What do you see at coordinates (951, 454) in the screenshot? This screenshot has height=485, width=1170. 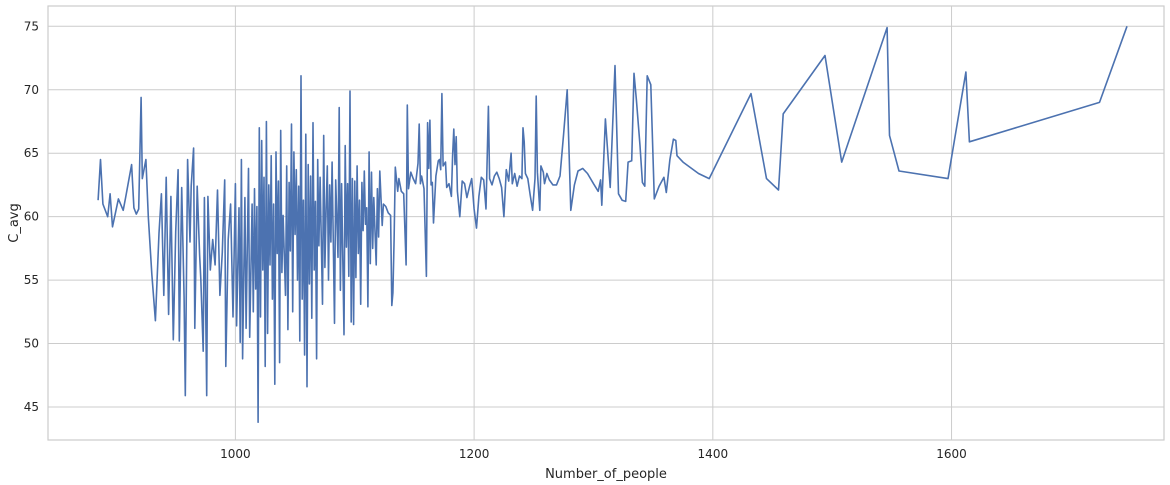 I see `x-tick-label: 1600` at bounding box center [951, 454].